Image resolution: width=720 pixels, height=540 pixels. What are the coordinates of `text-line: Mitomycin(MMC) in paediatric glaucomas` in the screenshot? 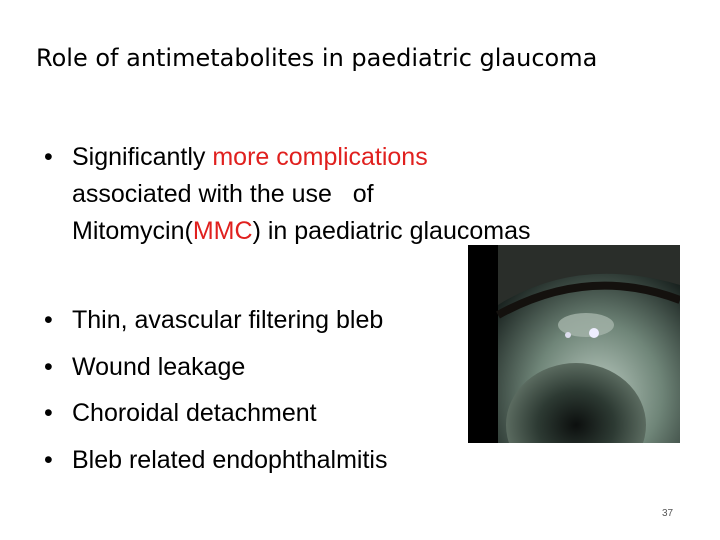 It's located at (301, 231).